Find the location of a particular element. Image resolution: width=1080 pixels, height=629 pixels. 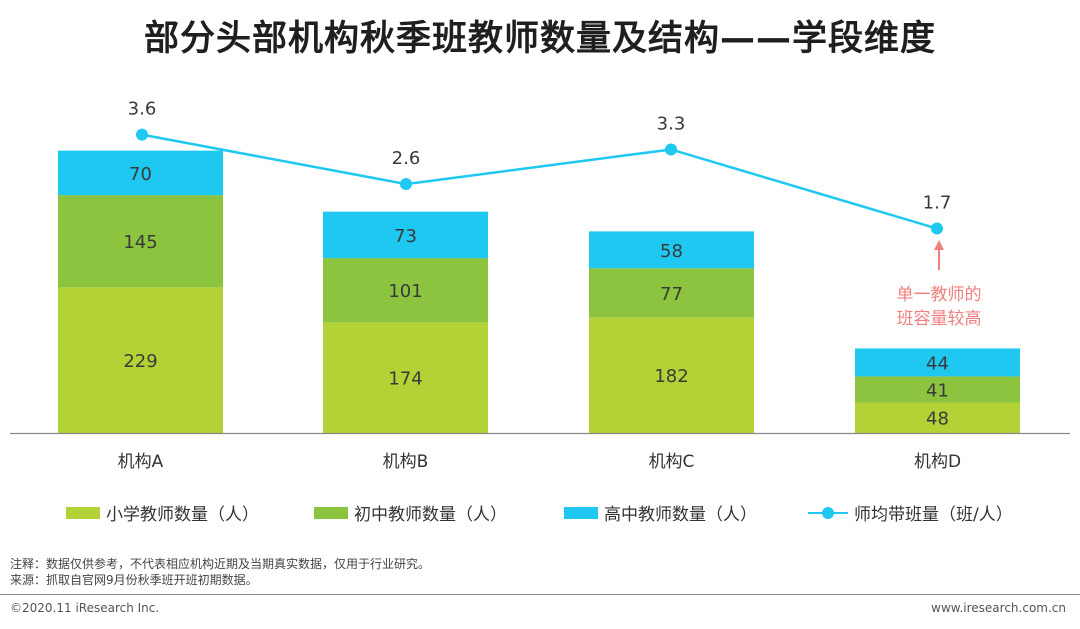

bar-value-label: 229 is located at coordinates (140, 361).